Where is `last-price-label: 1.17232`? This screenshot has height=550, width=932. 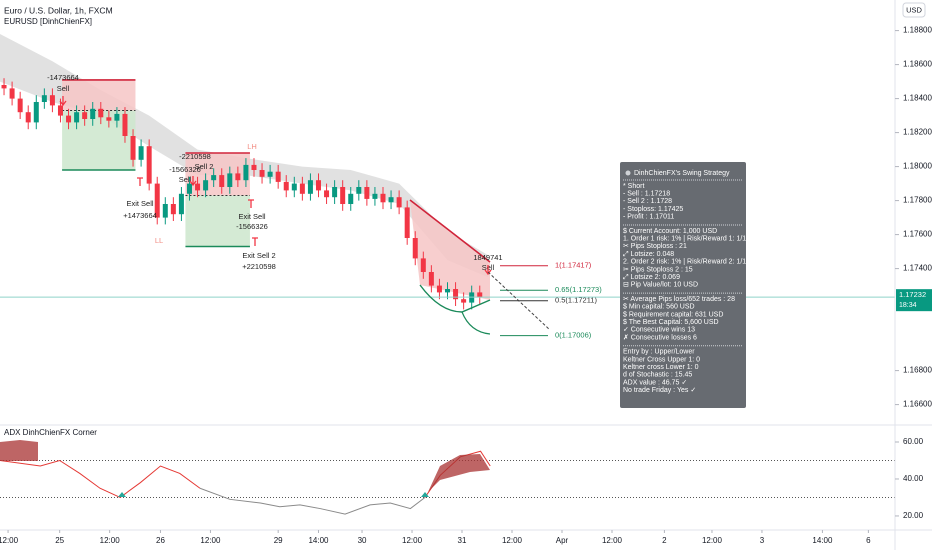
last-price-label: 1.17232 is located at coordinates (912, 294).